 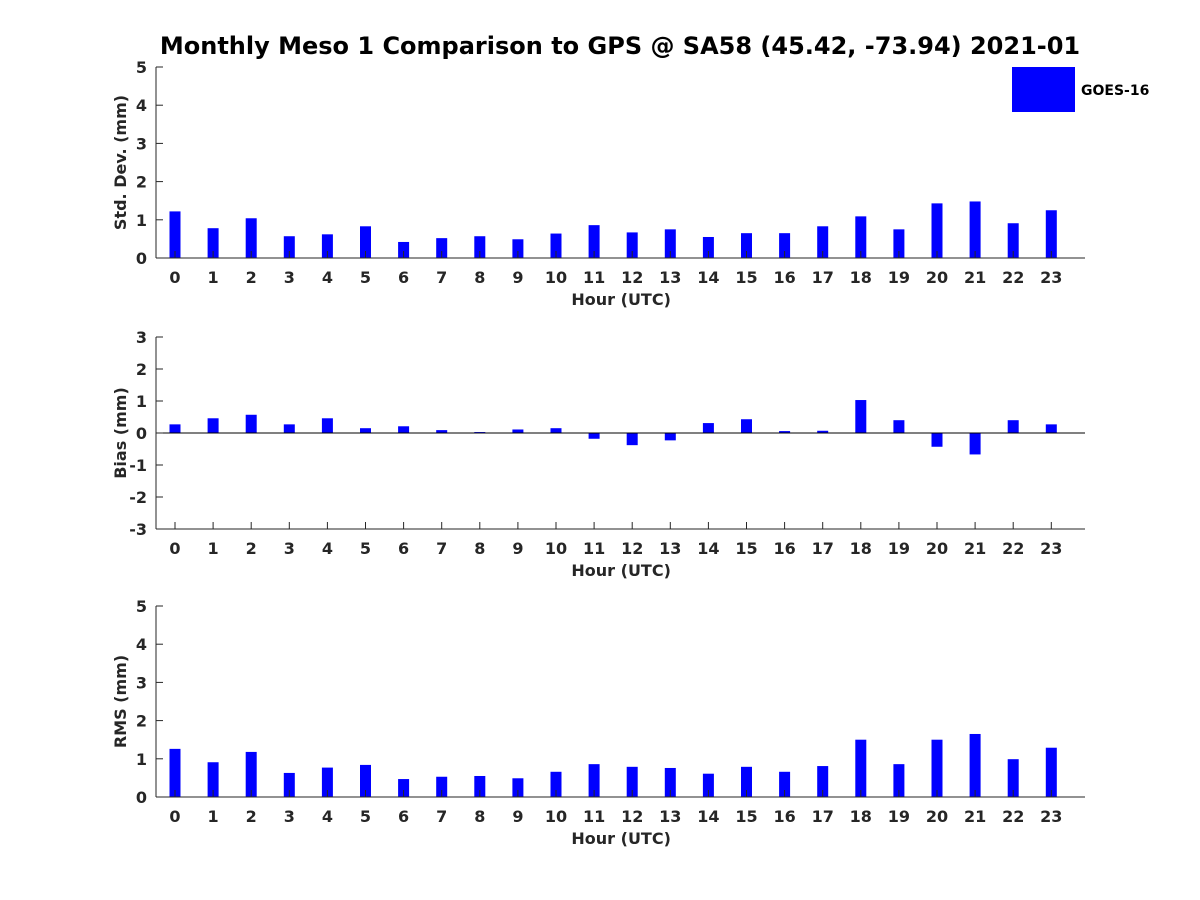 What do you see at coordinates (517, 277) in the screenshot?
I see `std-dev-x-tick-label: 9` at bounding box center [517, 277].